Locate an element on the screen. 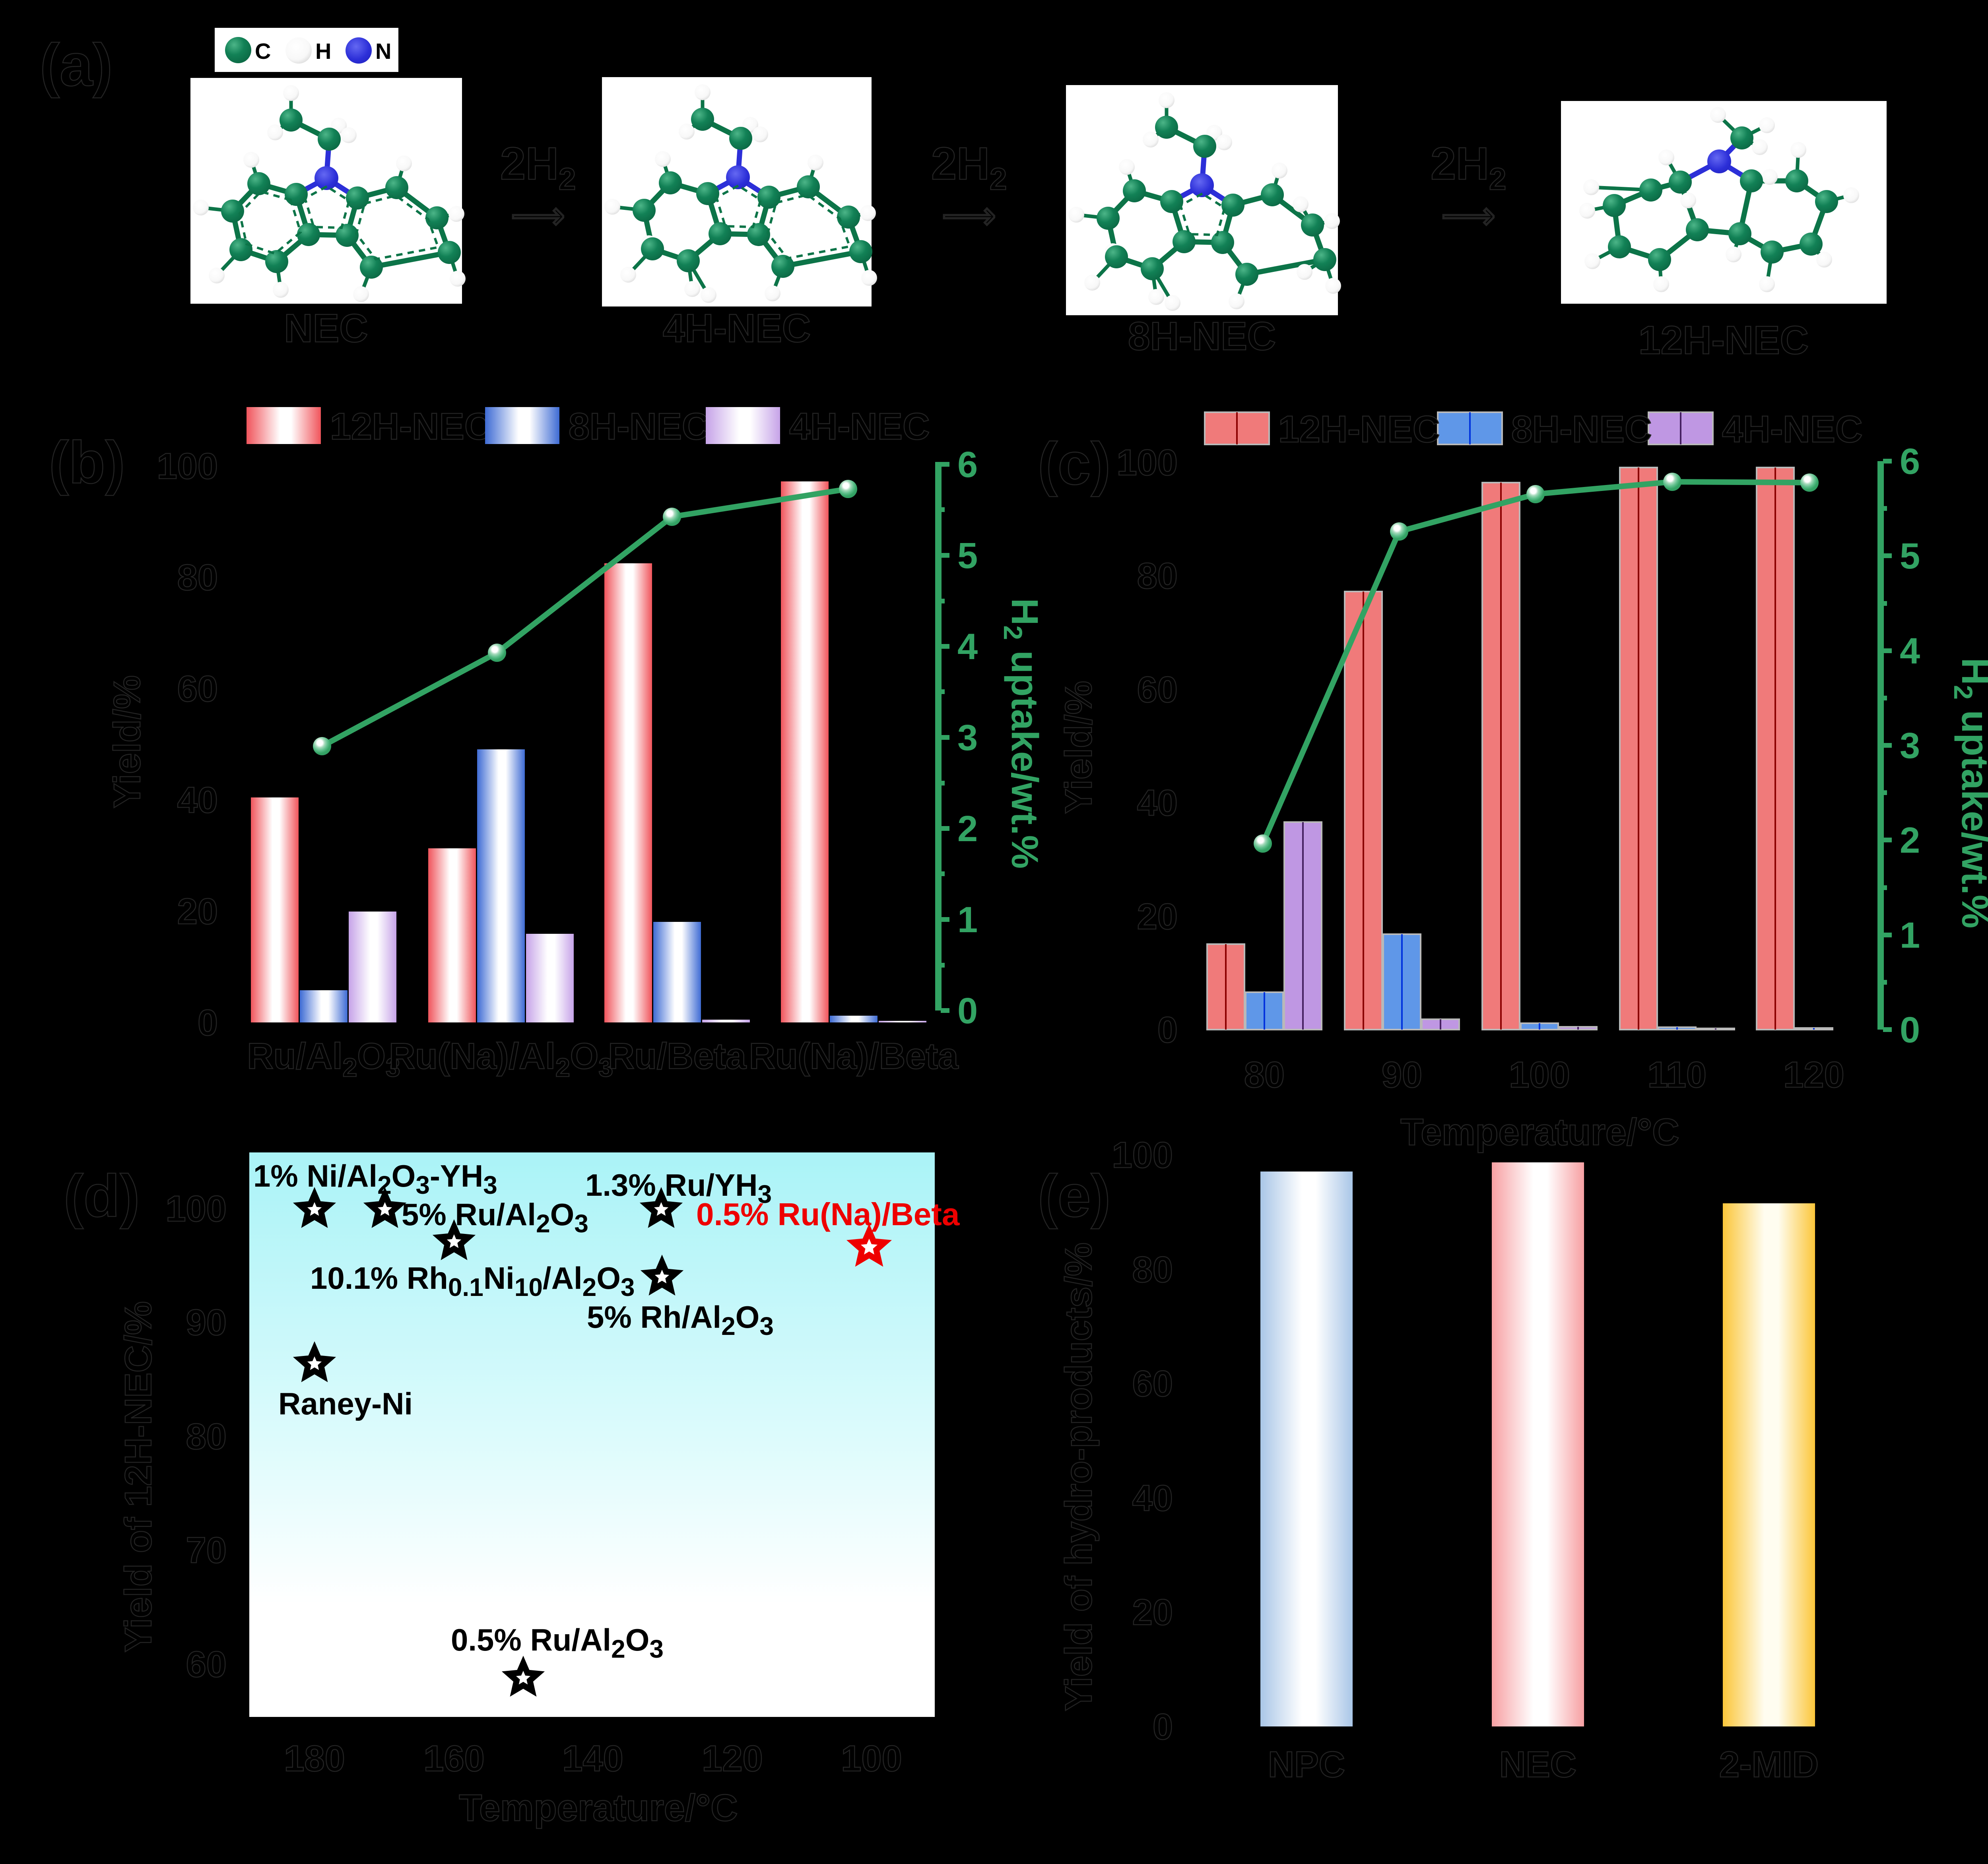 This screenshot has width=1988, height=1864. svg-text: 70 is located at coordinates (206, 1551).